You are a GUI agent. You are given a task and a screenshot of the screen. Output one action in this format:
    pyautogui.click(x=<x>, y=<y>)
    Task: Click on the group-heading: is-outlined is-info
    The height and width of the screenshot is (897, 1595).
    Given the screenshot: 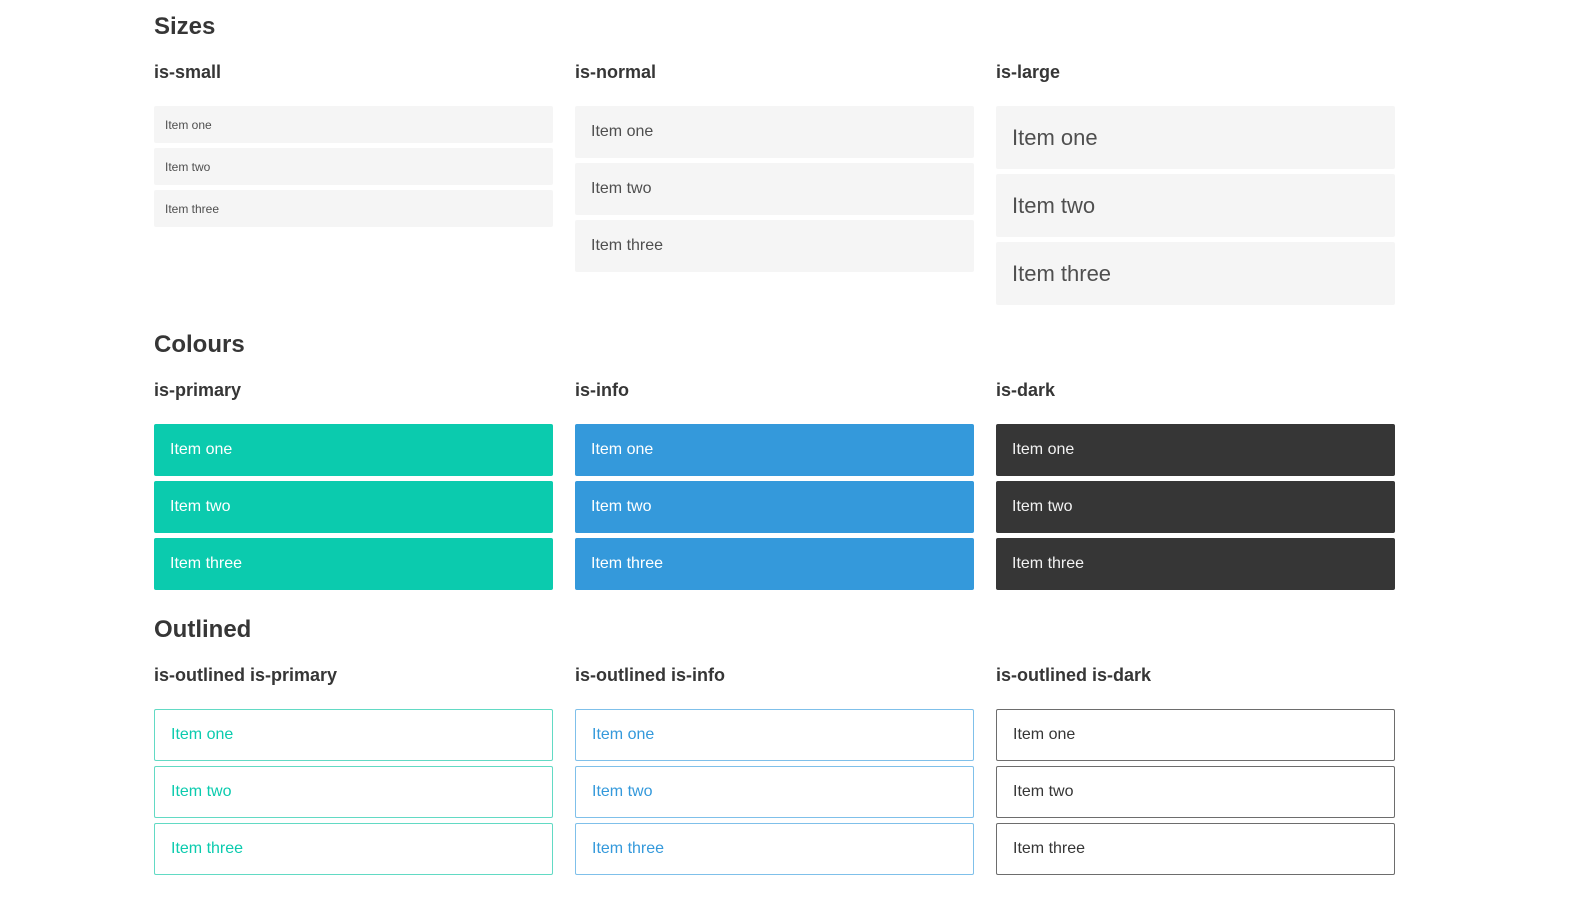 What is the action you would take?
    pyautogui.click(x=650, y=675)
    